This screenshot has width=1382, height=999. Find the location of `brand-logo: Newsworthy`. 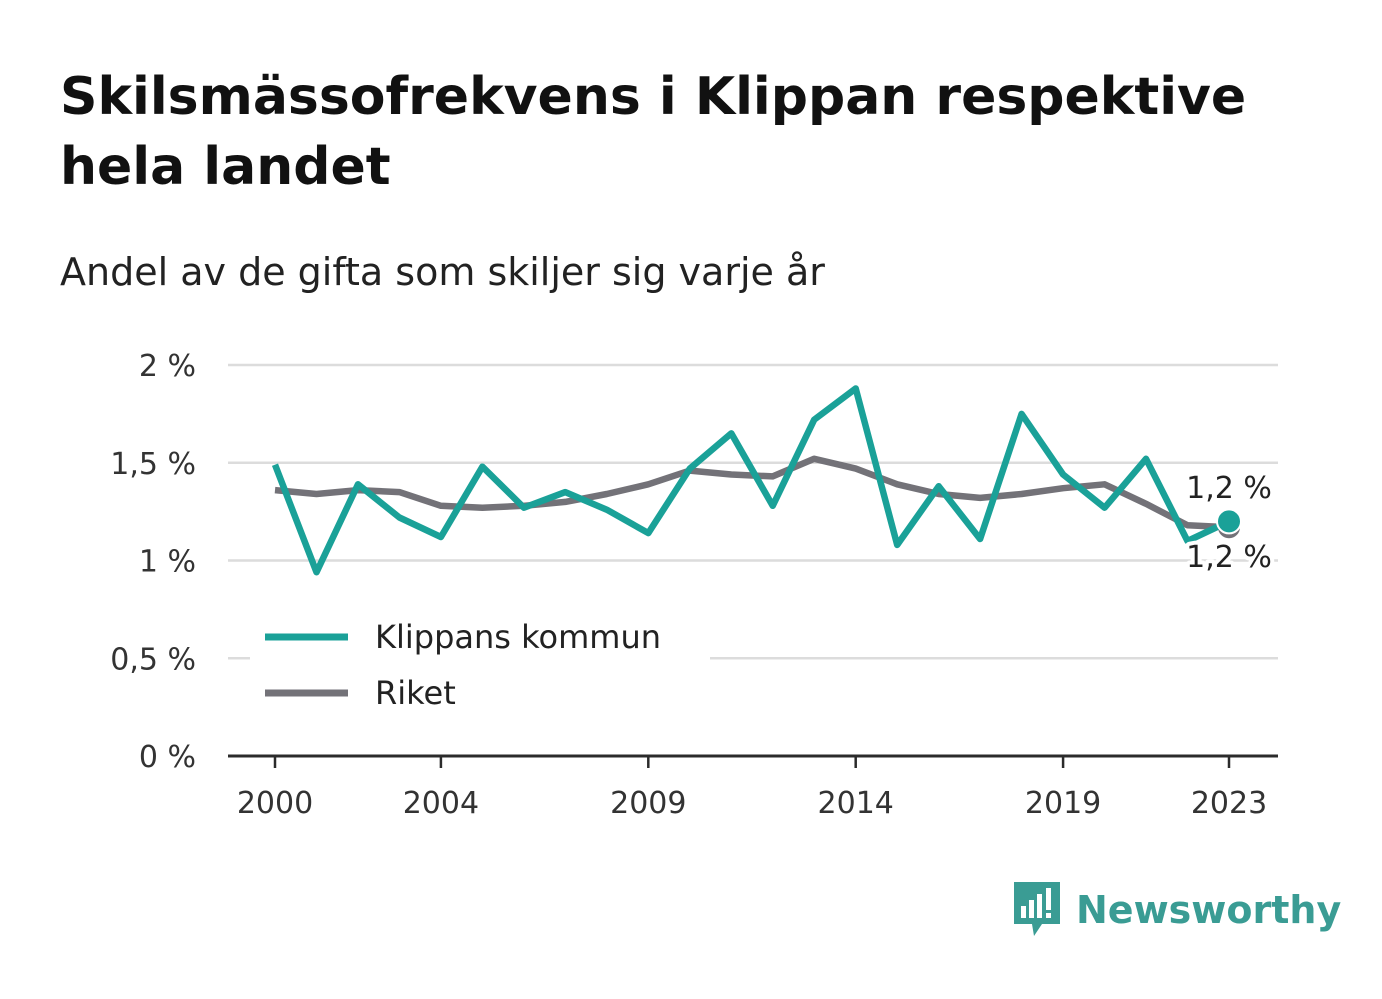

brand-logo: Newsworthy is located at coordinates (1176, 910).